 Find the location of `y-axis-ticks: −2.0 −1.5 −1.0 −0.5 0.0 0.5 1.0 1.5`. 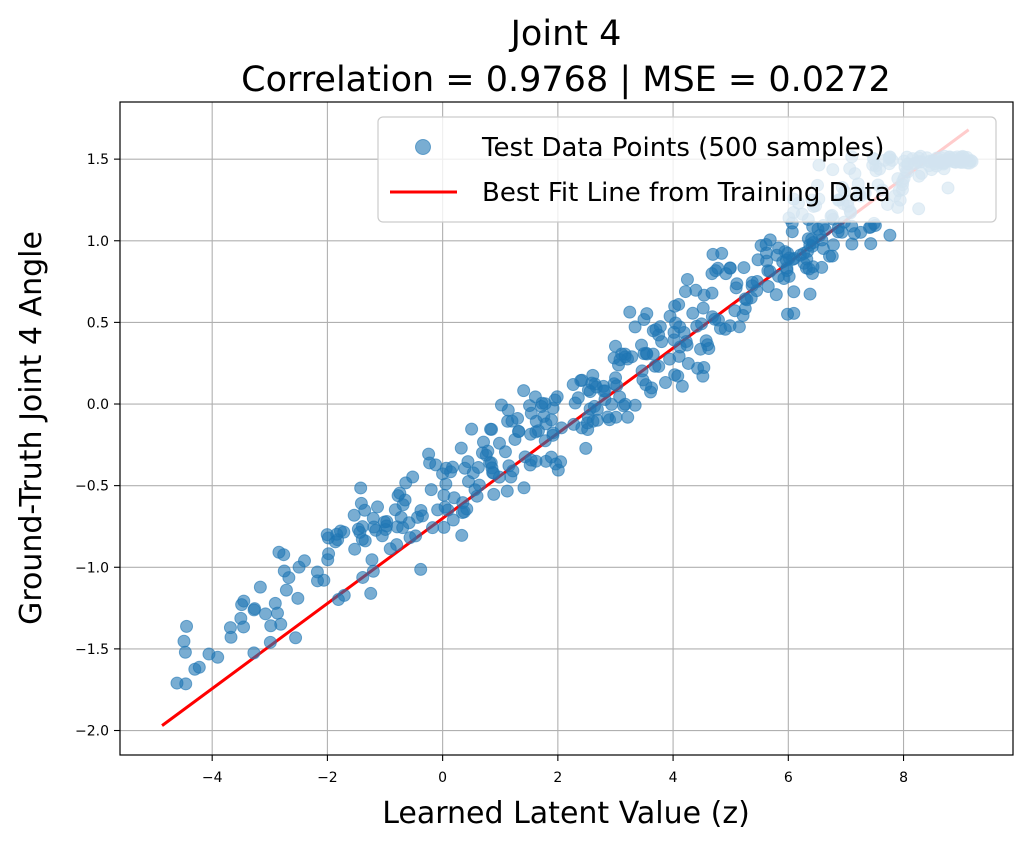

y-axis-ticks: −2.0 −1.5 −1.0 −0.5 0.0 0.5 1.0 1.5 is located at coordinates (97, 446).